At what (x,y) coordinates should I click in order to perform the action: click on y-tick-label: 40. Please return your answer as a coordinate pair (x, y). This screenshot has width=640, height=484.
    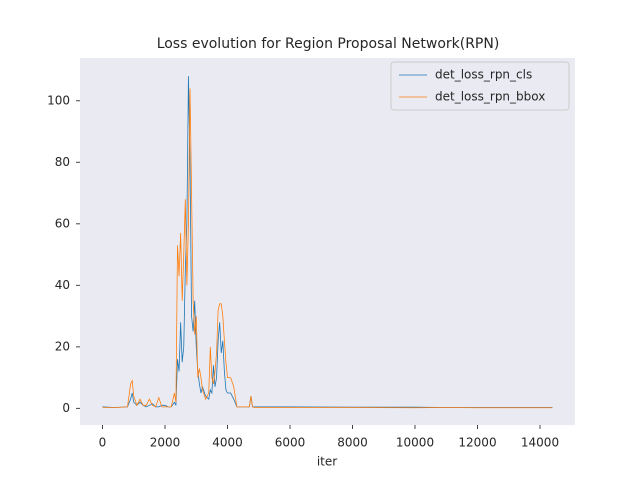
    Looking at the image, I should click on (62, 285).